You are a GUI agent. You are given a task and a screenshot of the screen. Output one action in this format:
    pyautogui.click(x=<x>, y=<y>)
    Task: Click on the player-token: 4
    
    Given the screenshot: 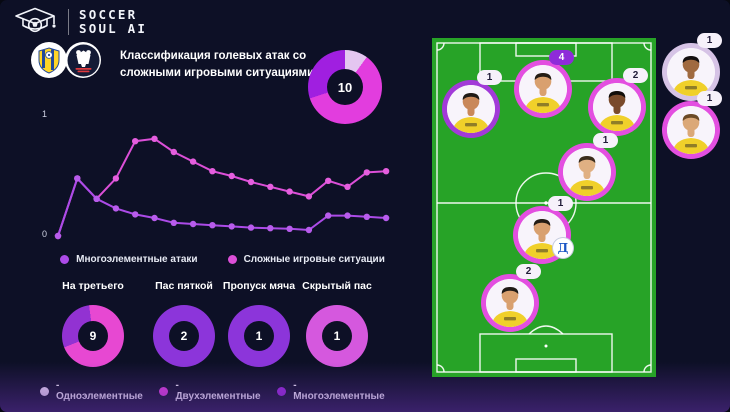 What is the action you would take?
    pyautogui.click(x=544, y=84)
    